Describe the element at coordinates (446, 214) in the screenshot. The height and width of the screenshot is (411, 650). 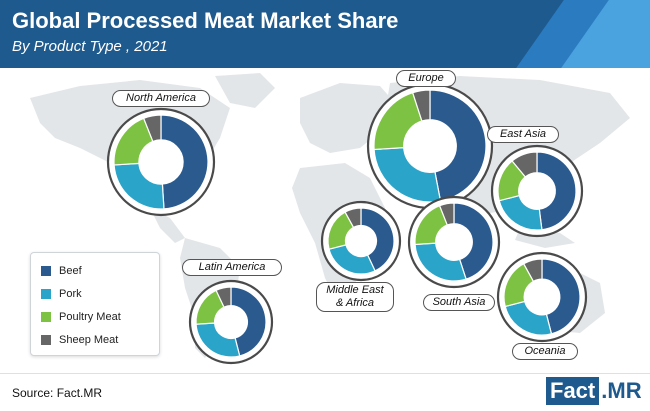
I see `slice-south-asia-sheep-meat` at that location.